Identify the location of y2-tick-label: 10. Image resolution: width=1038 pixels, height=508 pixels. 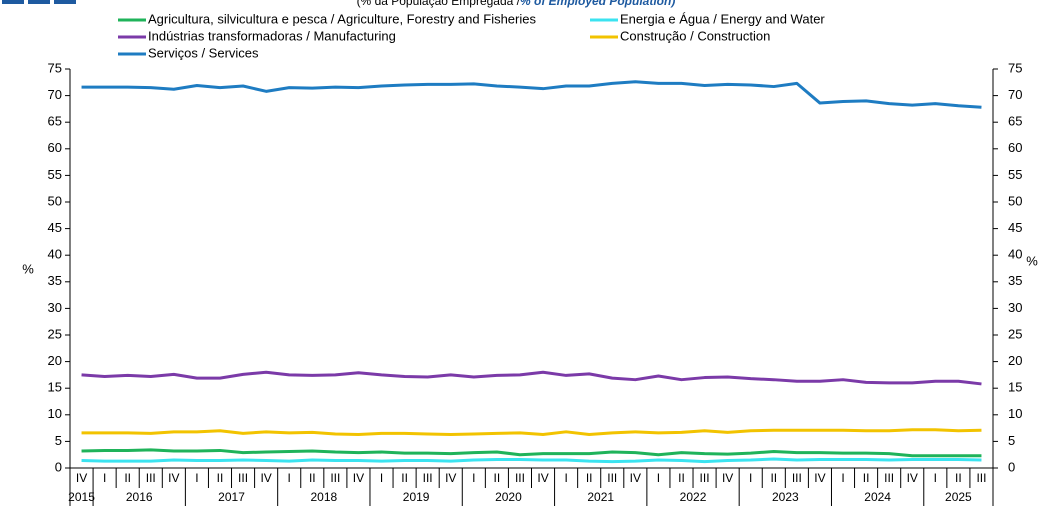
(1015, 413).